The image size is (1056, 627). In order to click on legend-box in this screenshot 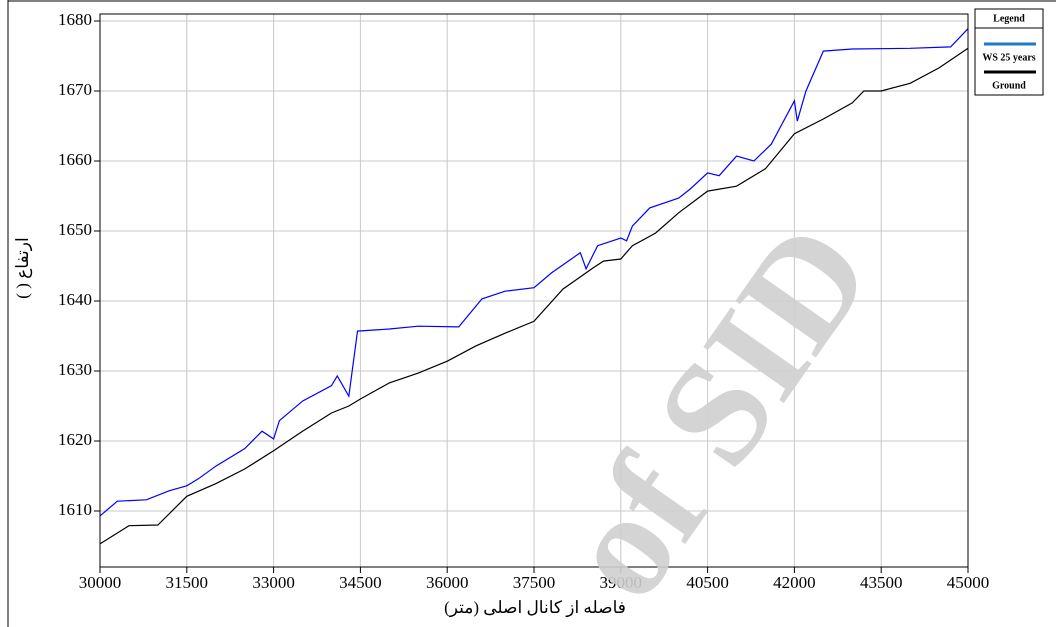, I will do `click(1009, 52)`.